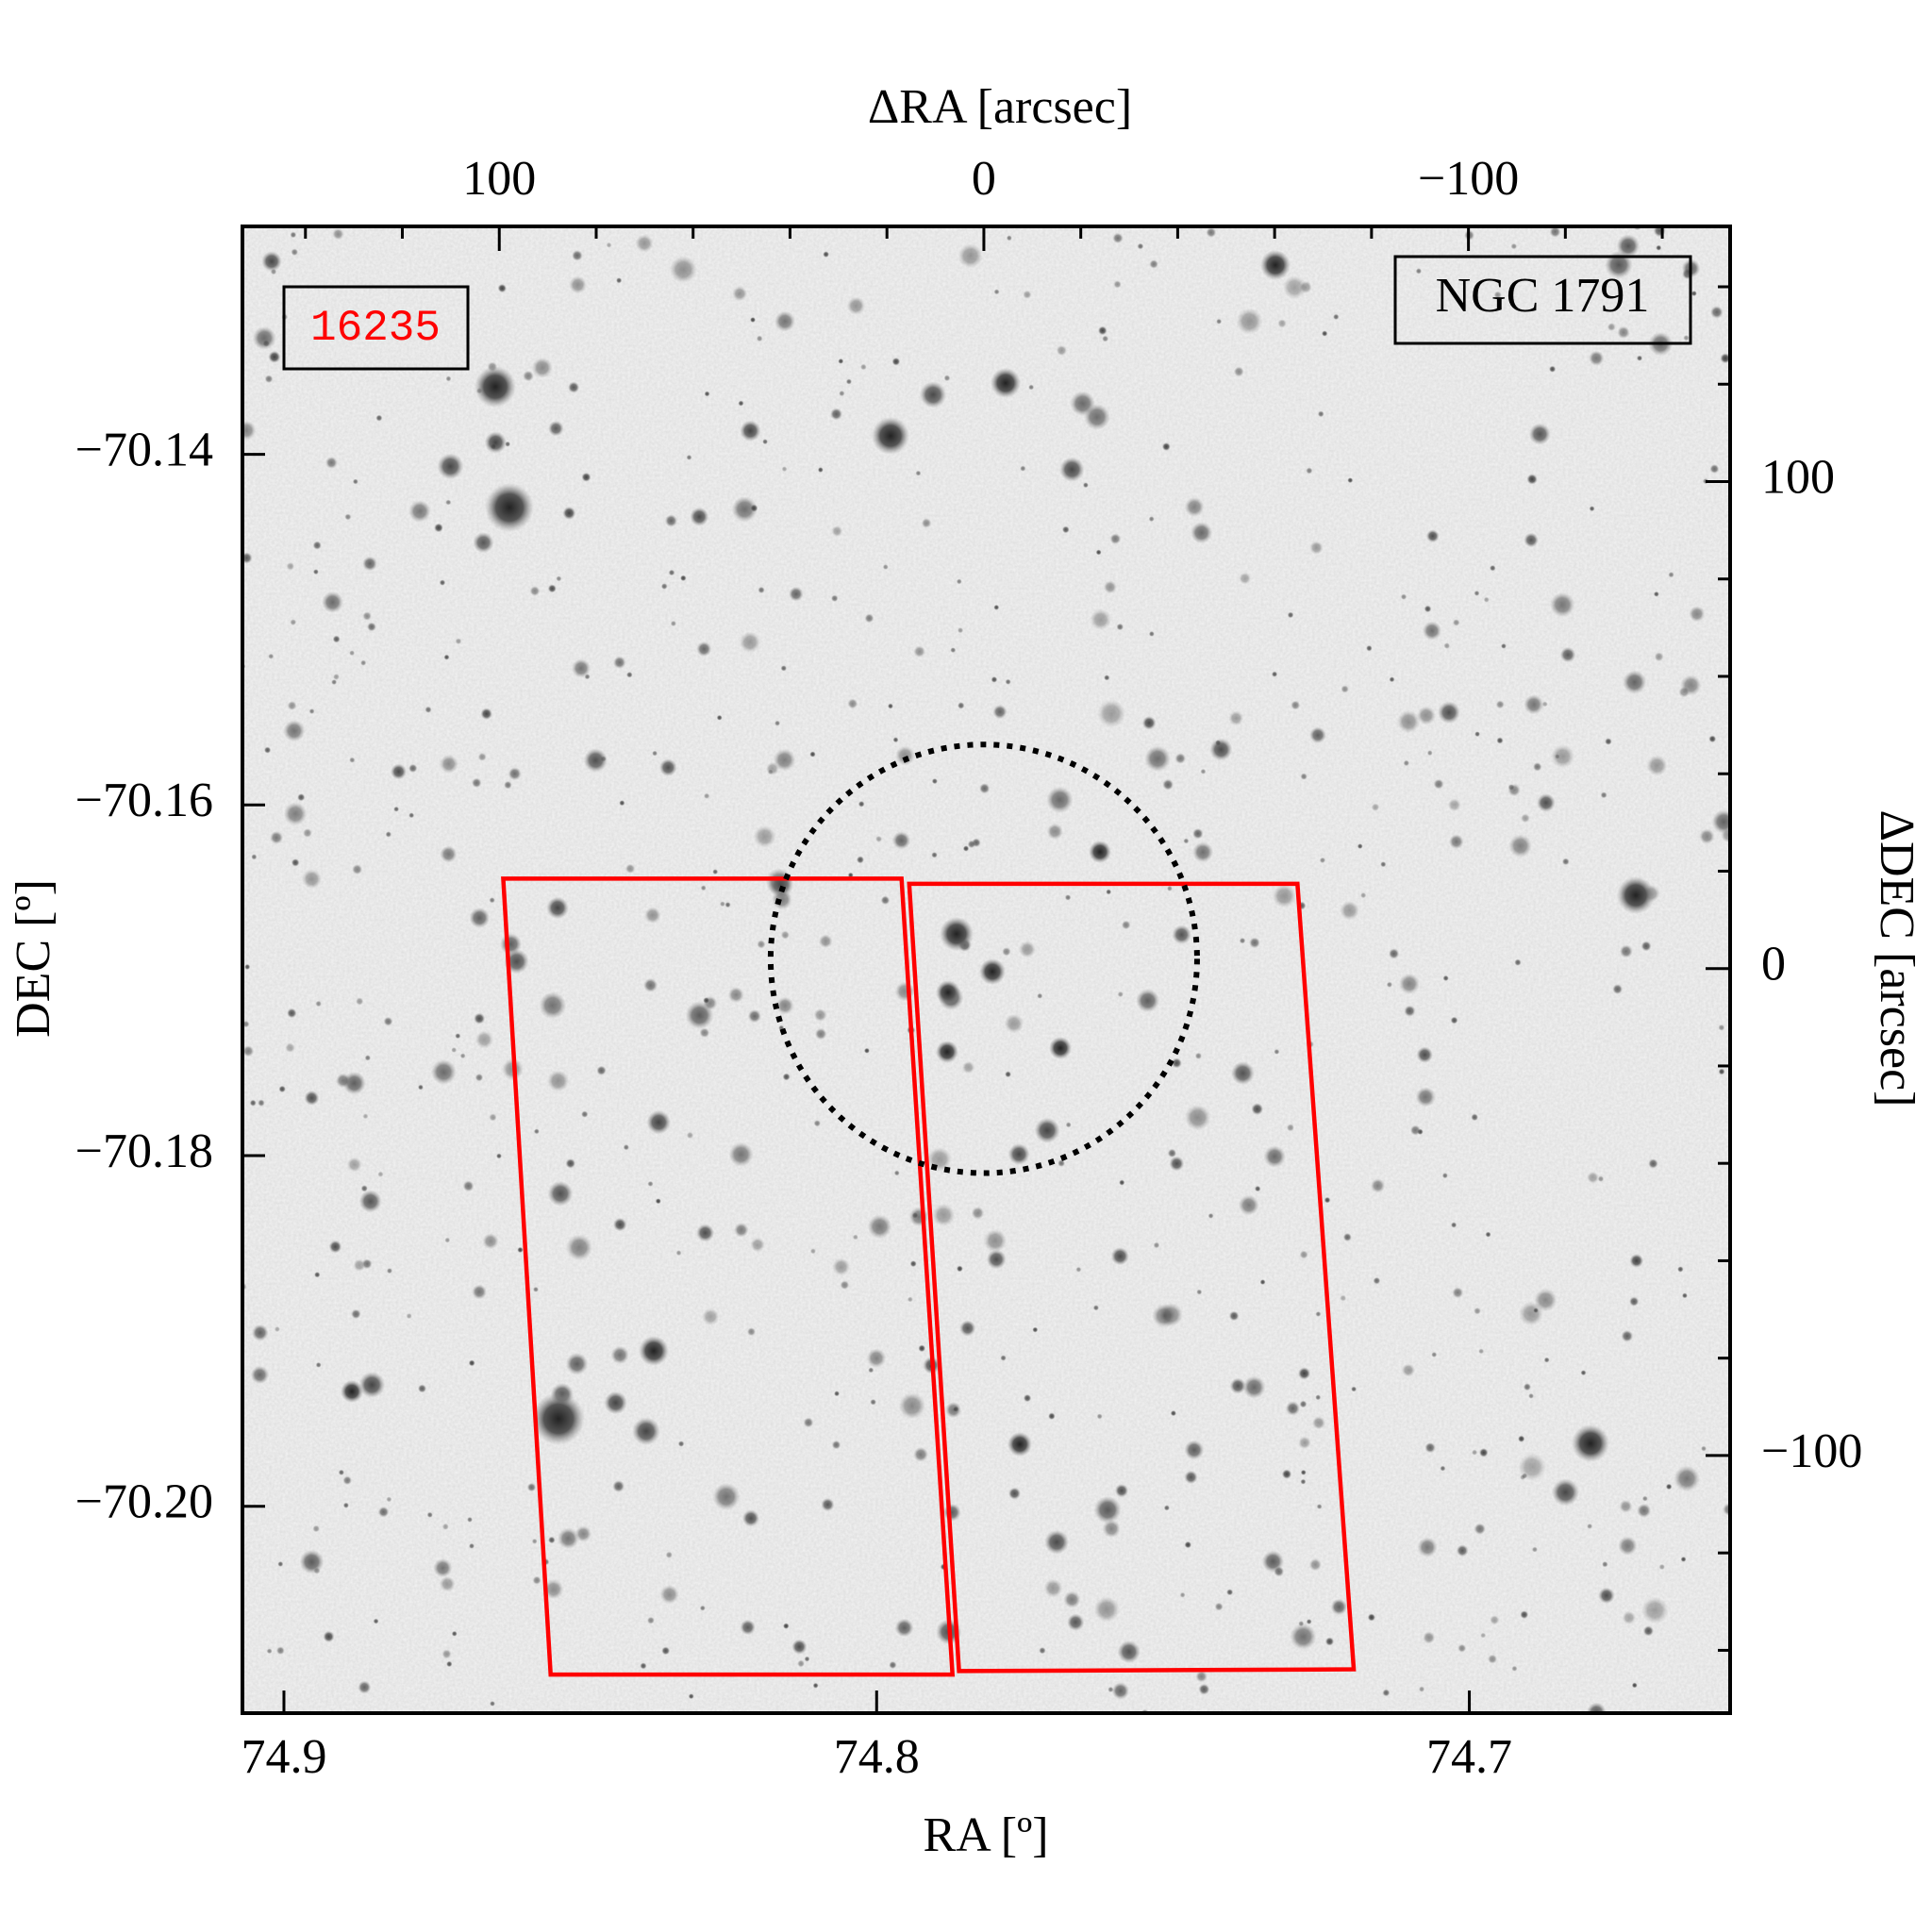 This screenshot has width=1932, height=1932. Describe the element at coordinates (1812, 1451) in the screenshot. I see `y2-tick-label: −100` at that location.